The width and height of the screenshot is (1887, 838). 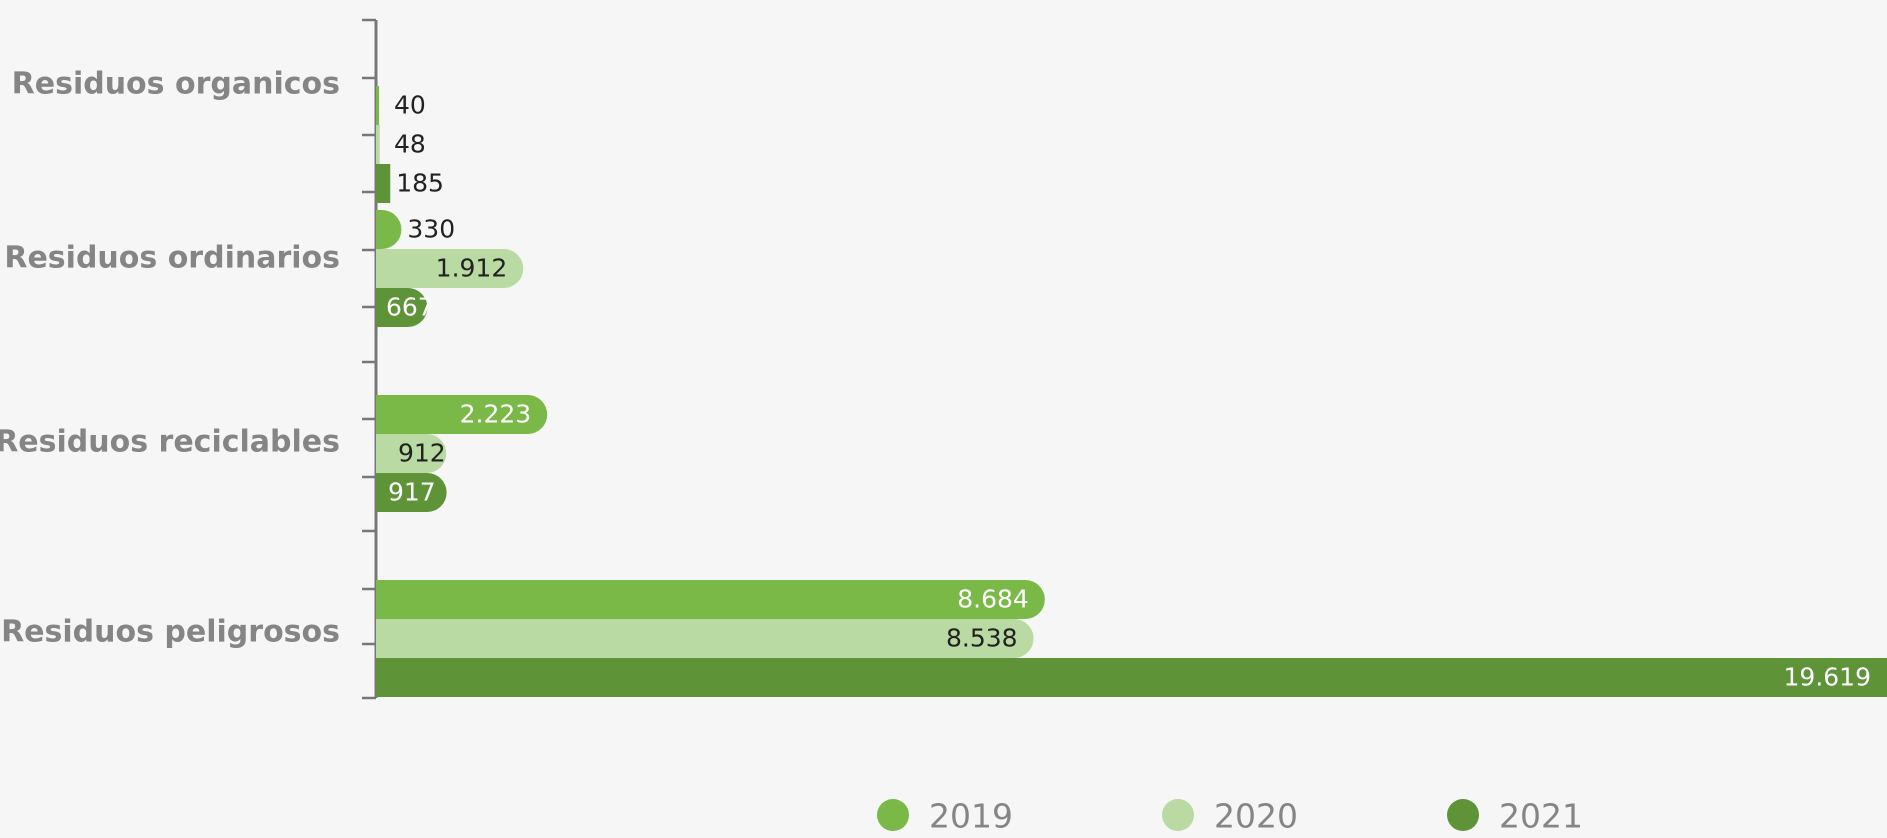 I want to click on data-label: 40, so click(x=410, y=105).